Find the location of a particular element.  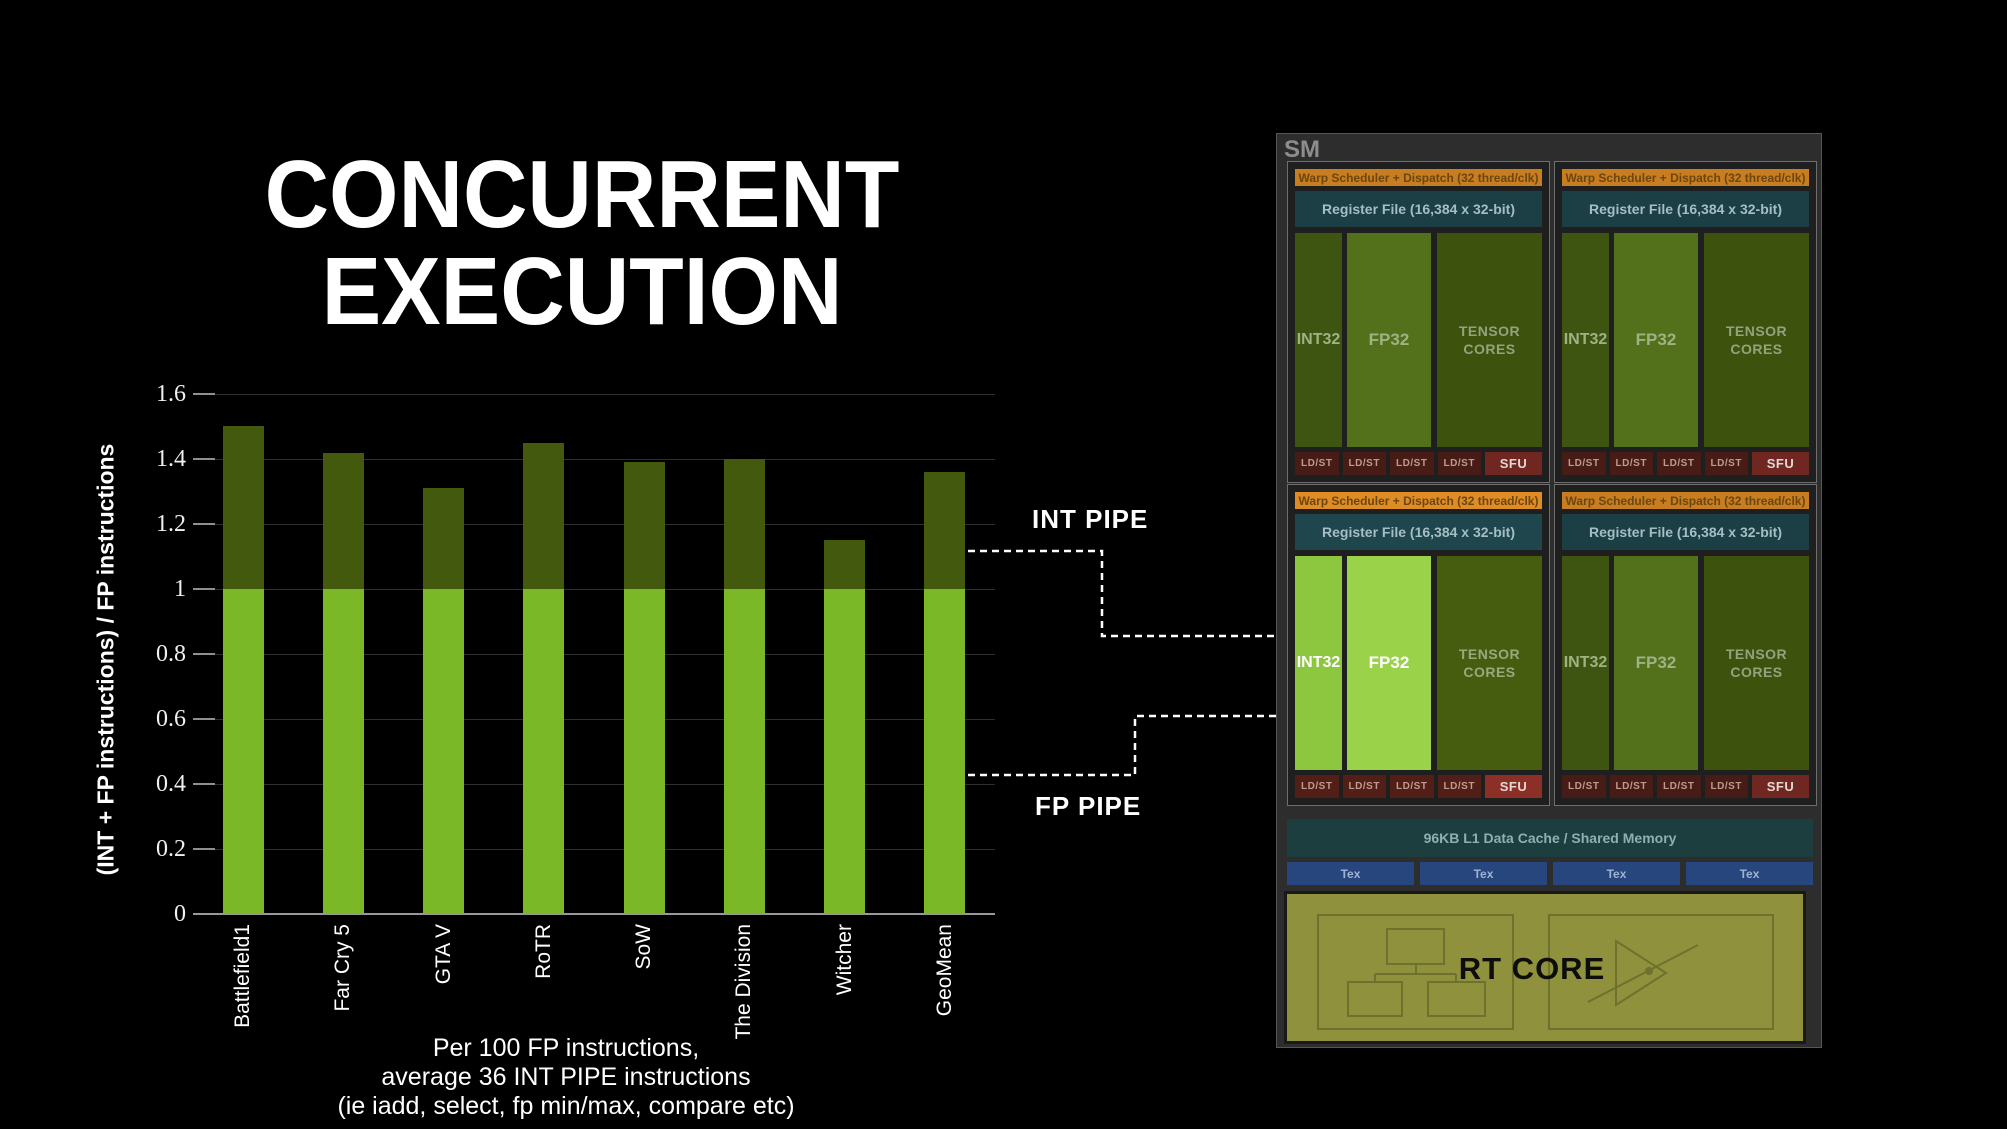

y-tick-label: 0 is located at coordinates (180, 914).